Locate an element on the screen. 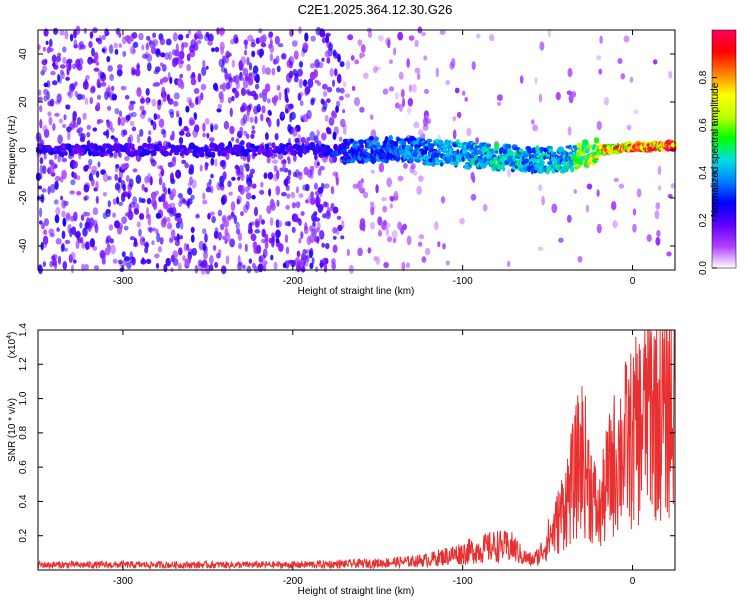 The height and width of the screenshot is (600, 750). snr-y-tick-label: 0.2 is located at coordinates (23, 535).